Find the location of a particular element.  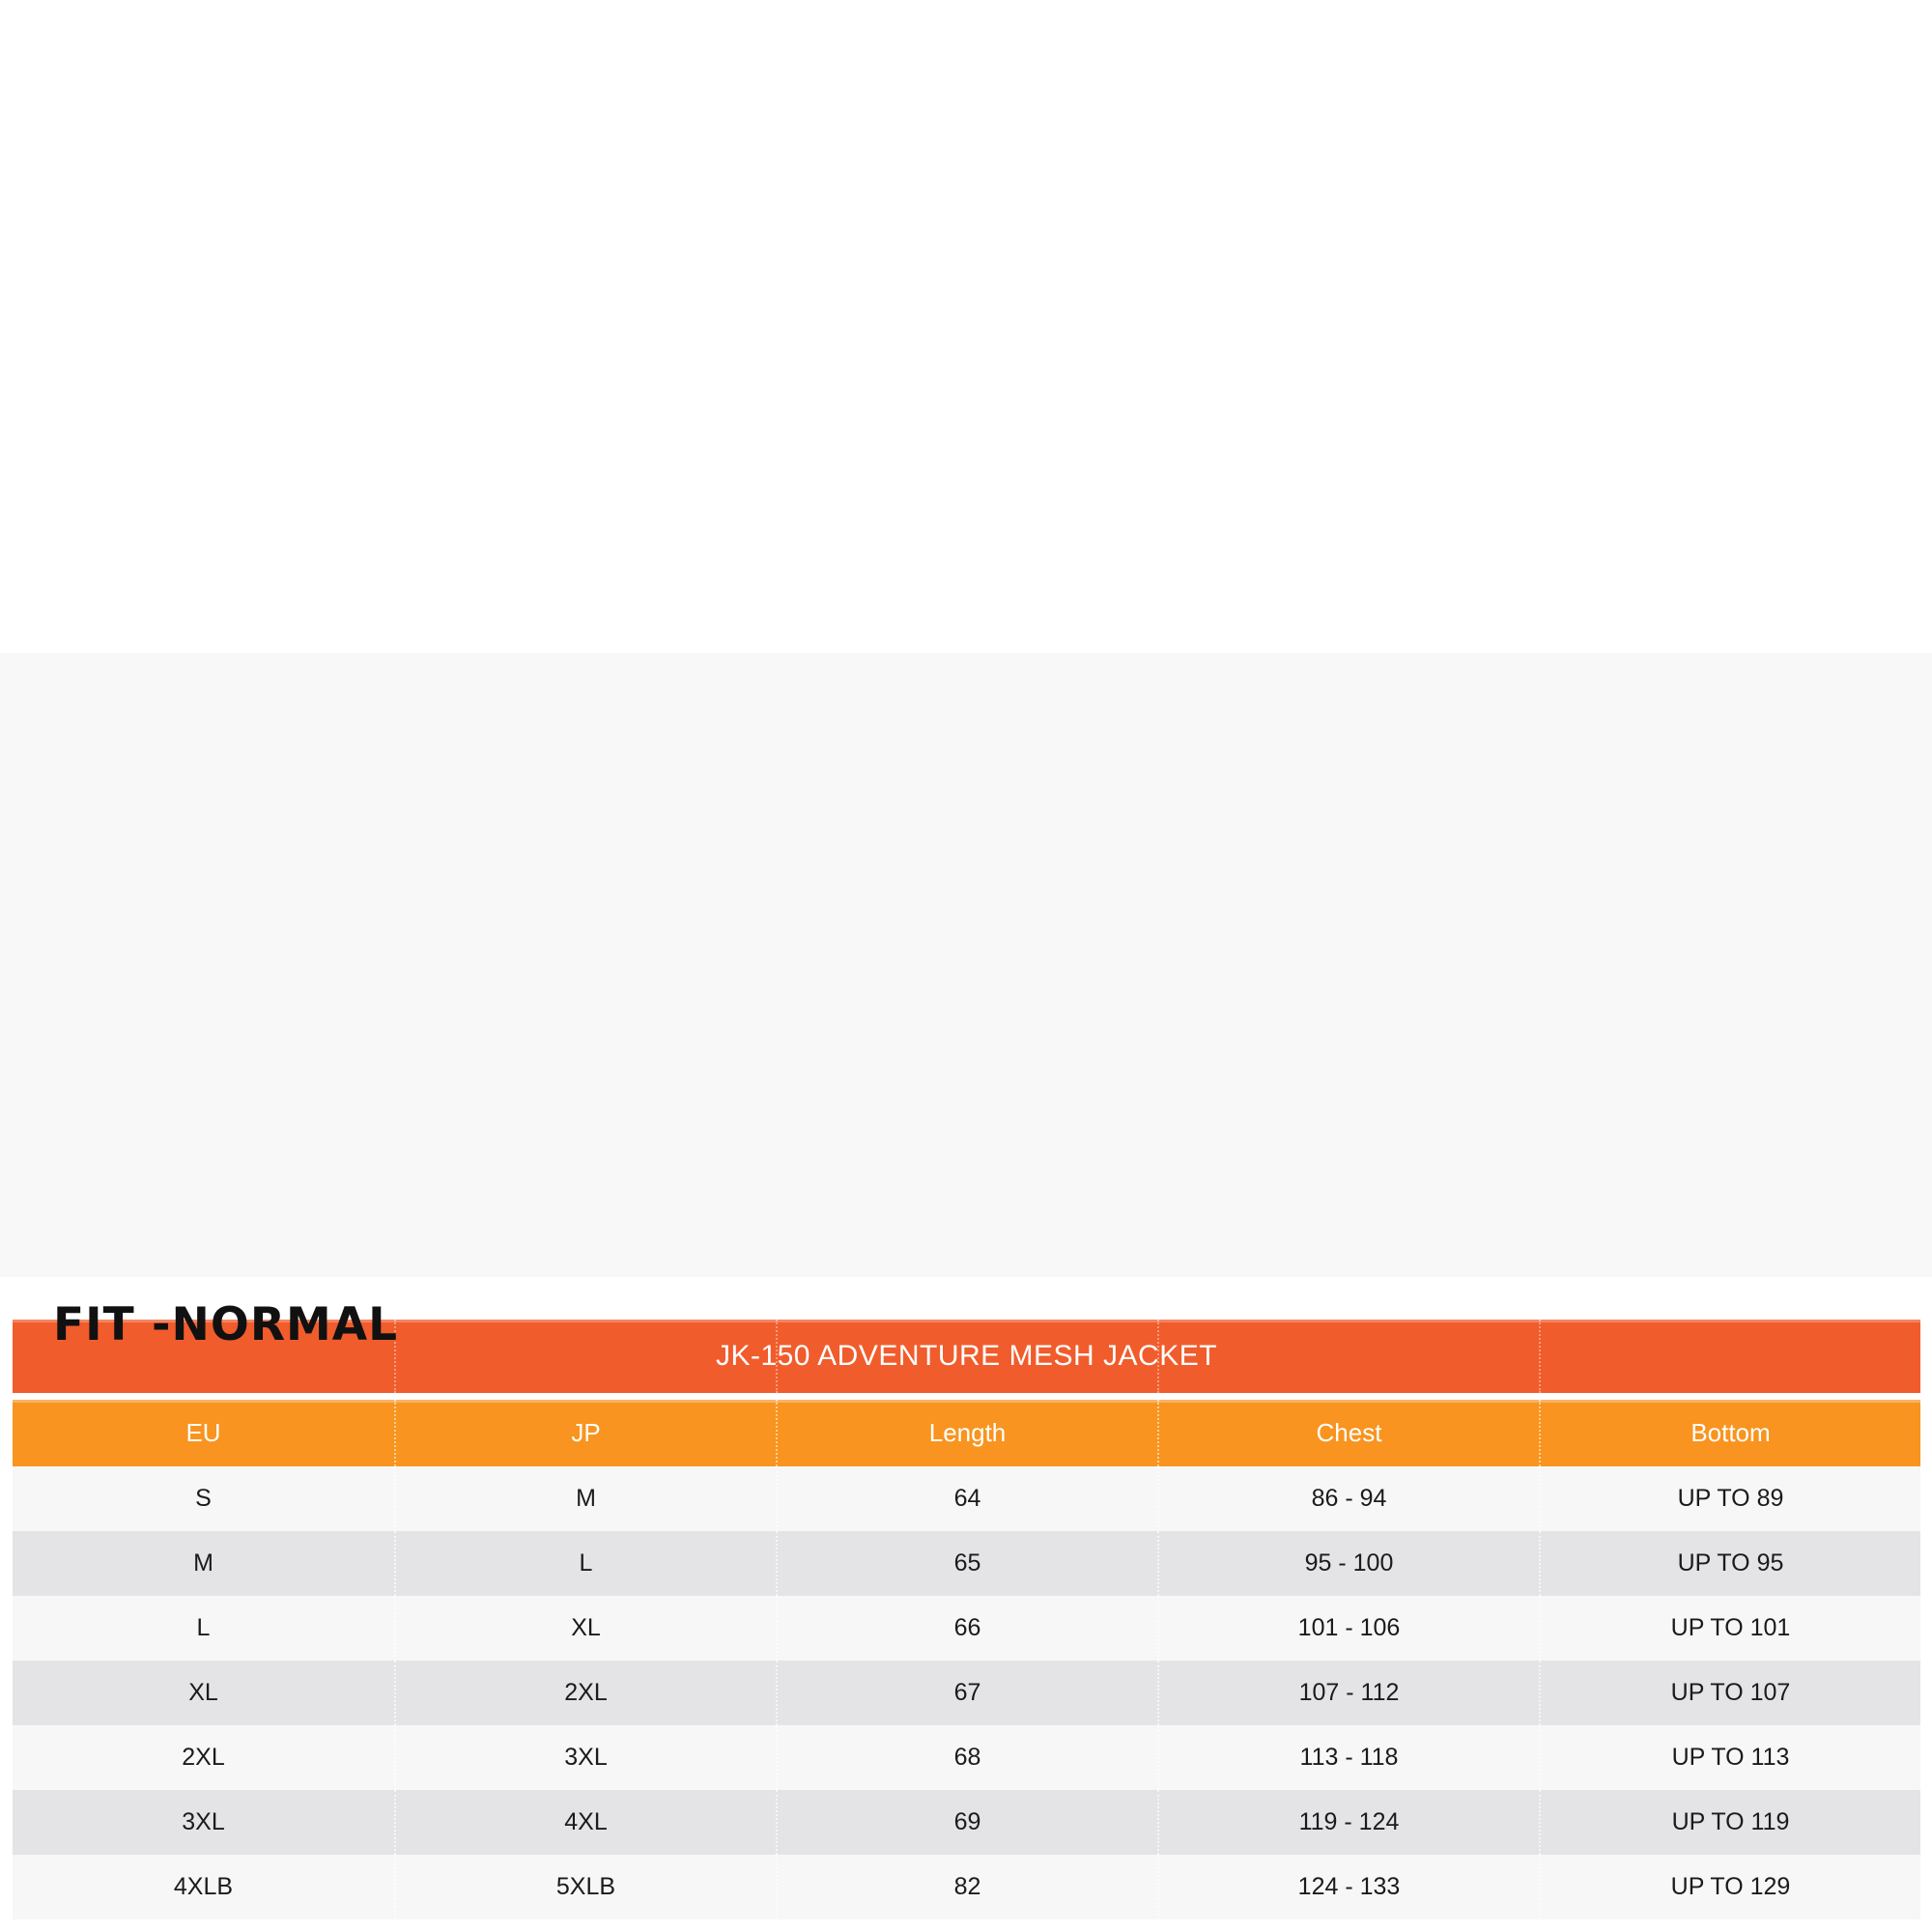

column-header-chest: Chest is located at coordinates (1348, 1433).